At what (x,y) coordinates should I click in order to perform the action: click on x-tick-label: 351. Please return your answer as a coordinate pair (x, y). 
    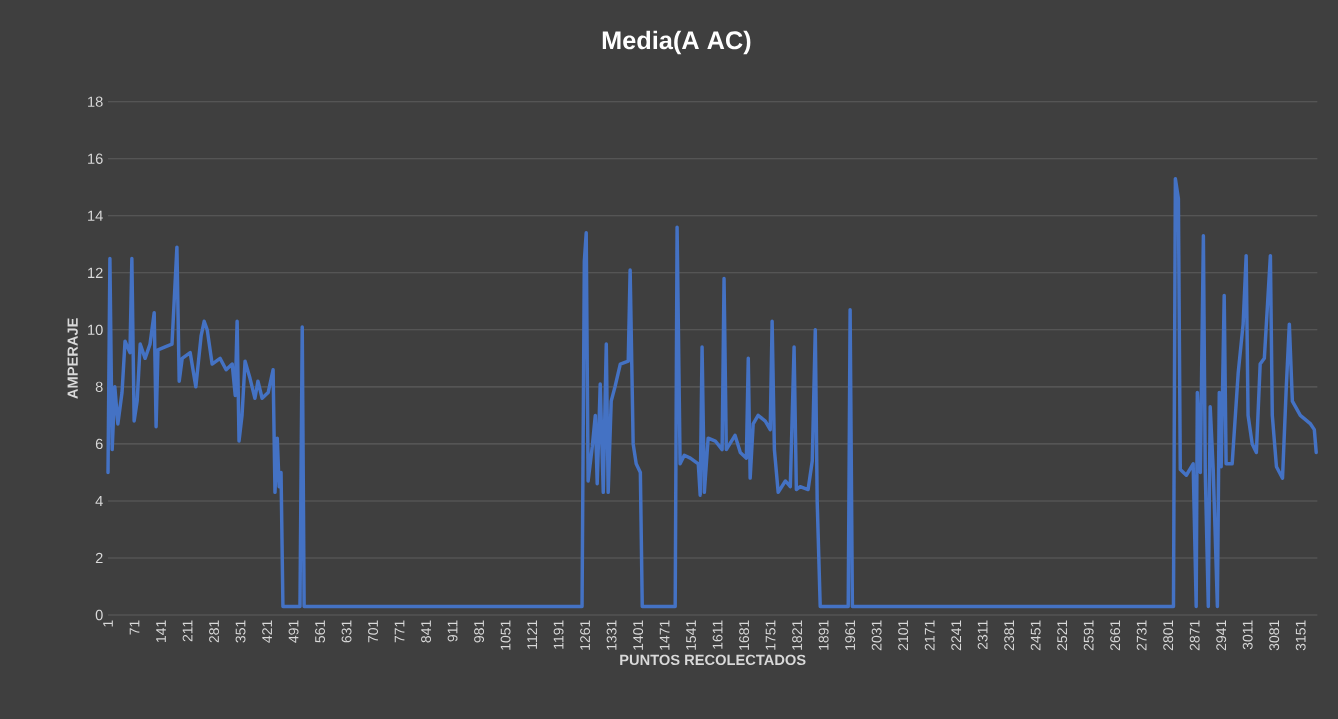
    Looking at the image, I should click on (240, 631).